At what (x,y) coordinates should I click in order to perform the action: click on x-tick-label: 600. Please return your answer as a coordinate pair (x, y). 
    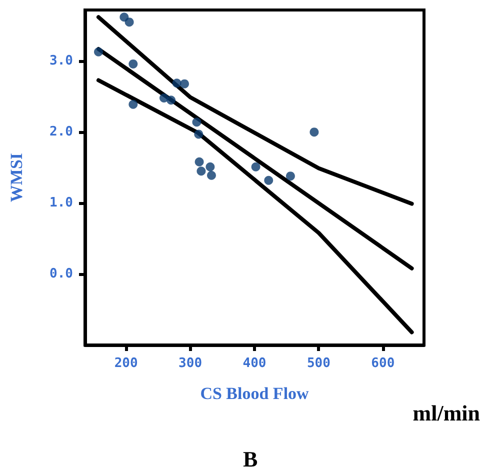
    Looking at the image, I should click on (383, 363).